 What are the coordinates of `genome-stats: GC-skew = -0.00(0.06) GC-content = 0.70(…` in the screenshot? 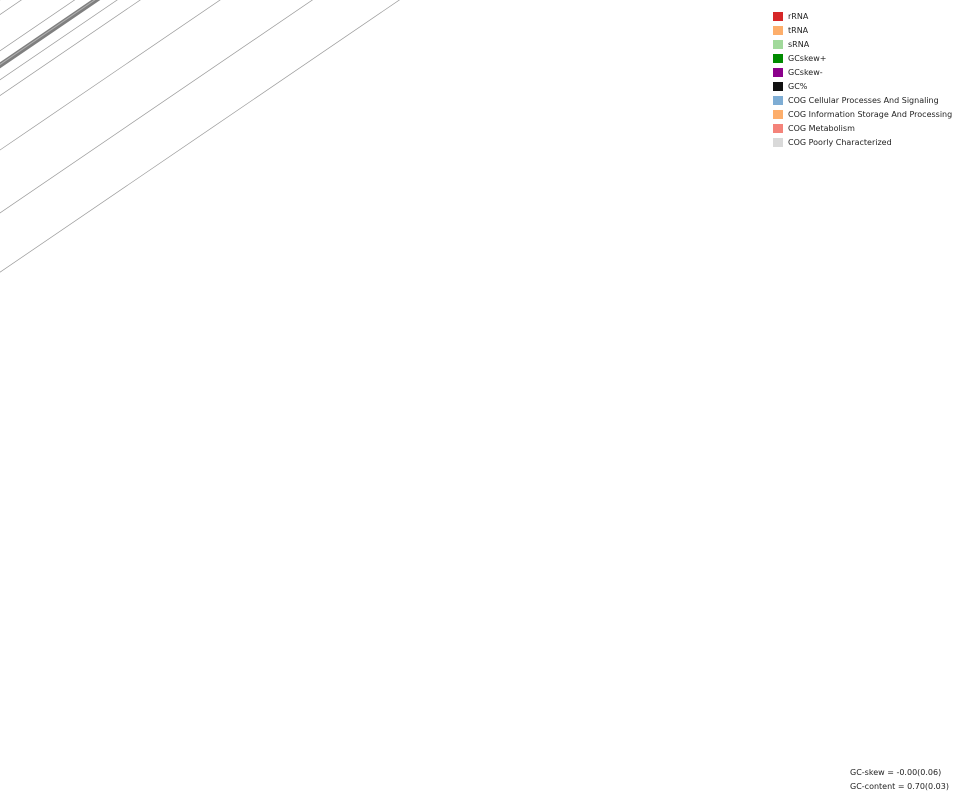 It's located at (899, 780).